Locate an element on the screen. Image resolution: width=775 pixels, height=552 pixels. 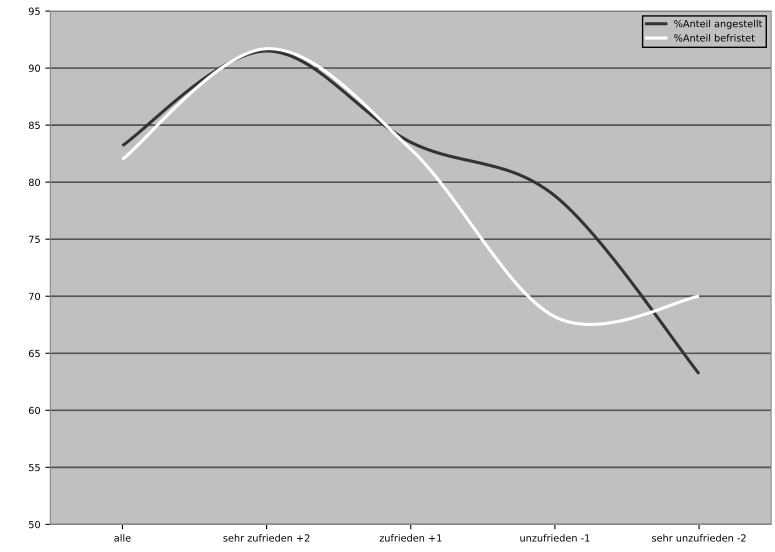
x-tick-label: unzufrieden -1 is located at coordinates (555, 538).